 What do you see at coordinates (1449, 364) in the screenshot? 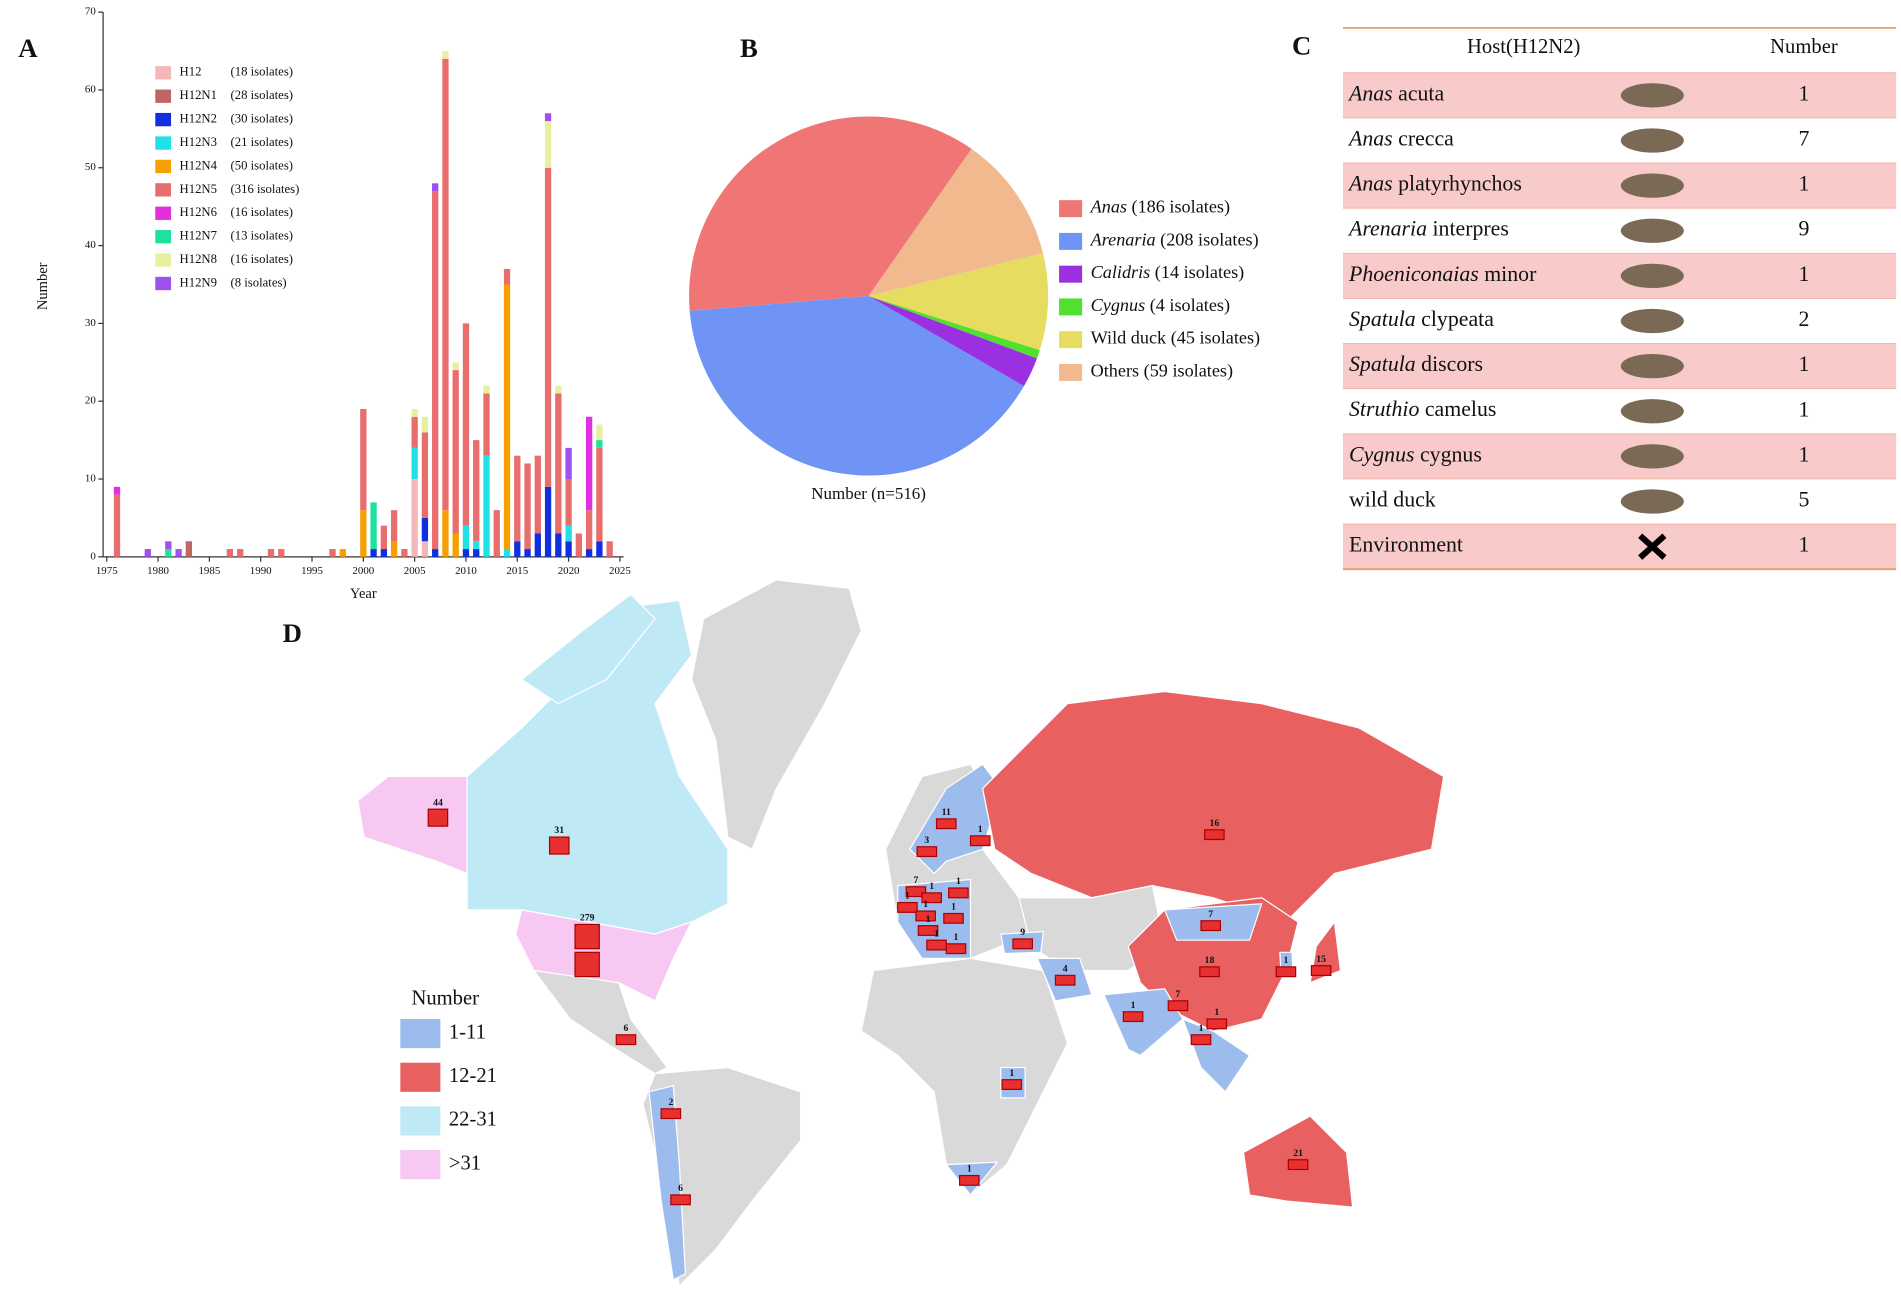
I see `host-species: discors` at bounding box center [1449, 364].